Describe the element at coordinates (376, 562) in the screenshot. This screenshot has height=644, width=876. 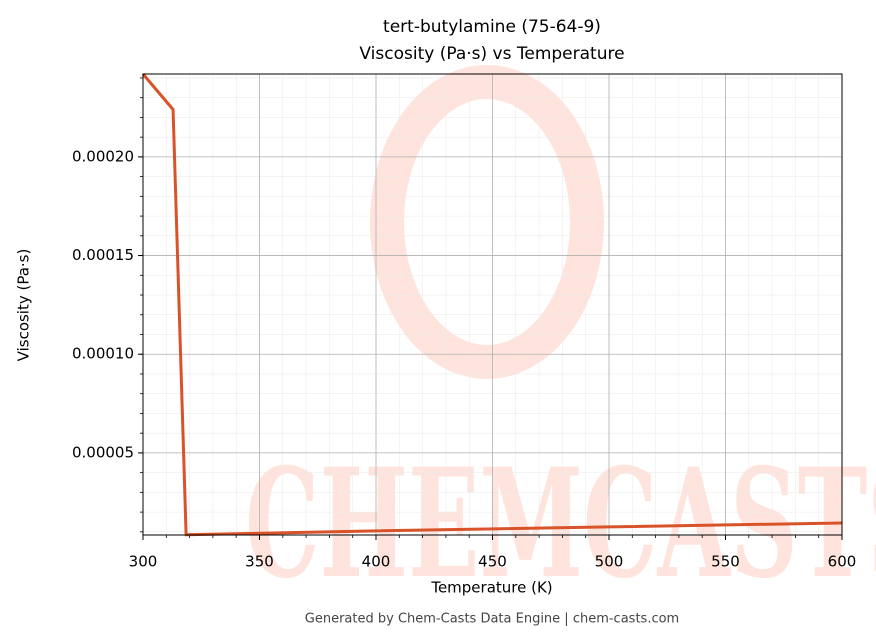
I see `x-tick-label: 400` at that location.